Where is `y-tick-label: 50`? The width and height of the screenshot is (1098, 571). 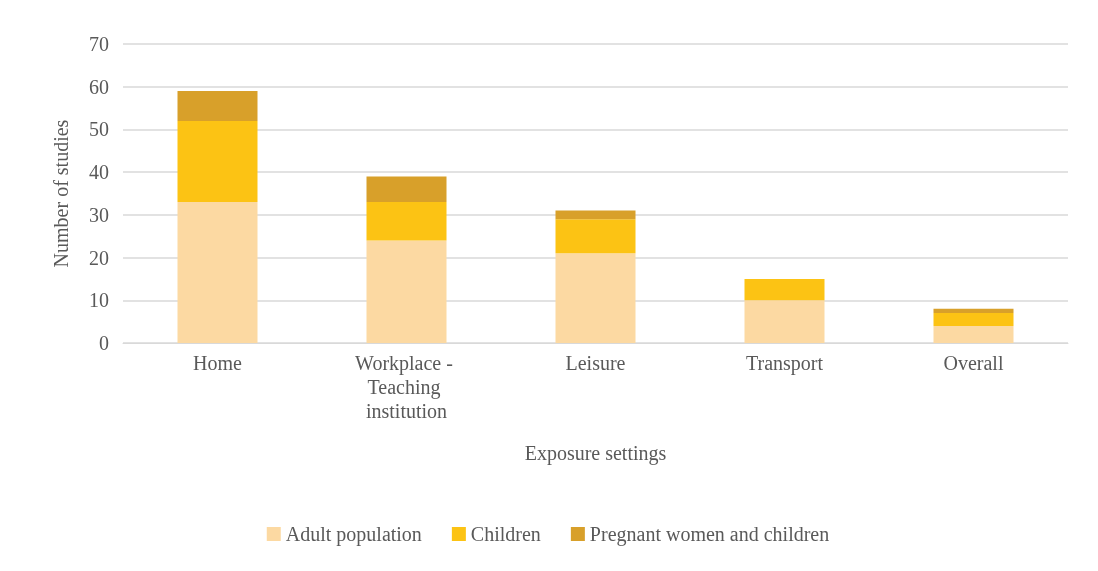 y-tick-label: 50 is located at coordinates (99, 129).